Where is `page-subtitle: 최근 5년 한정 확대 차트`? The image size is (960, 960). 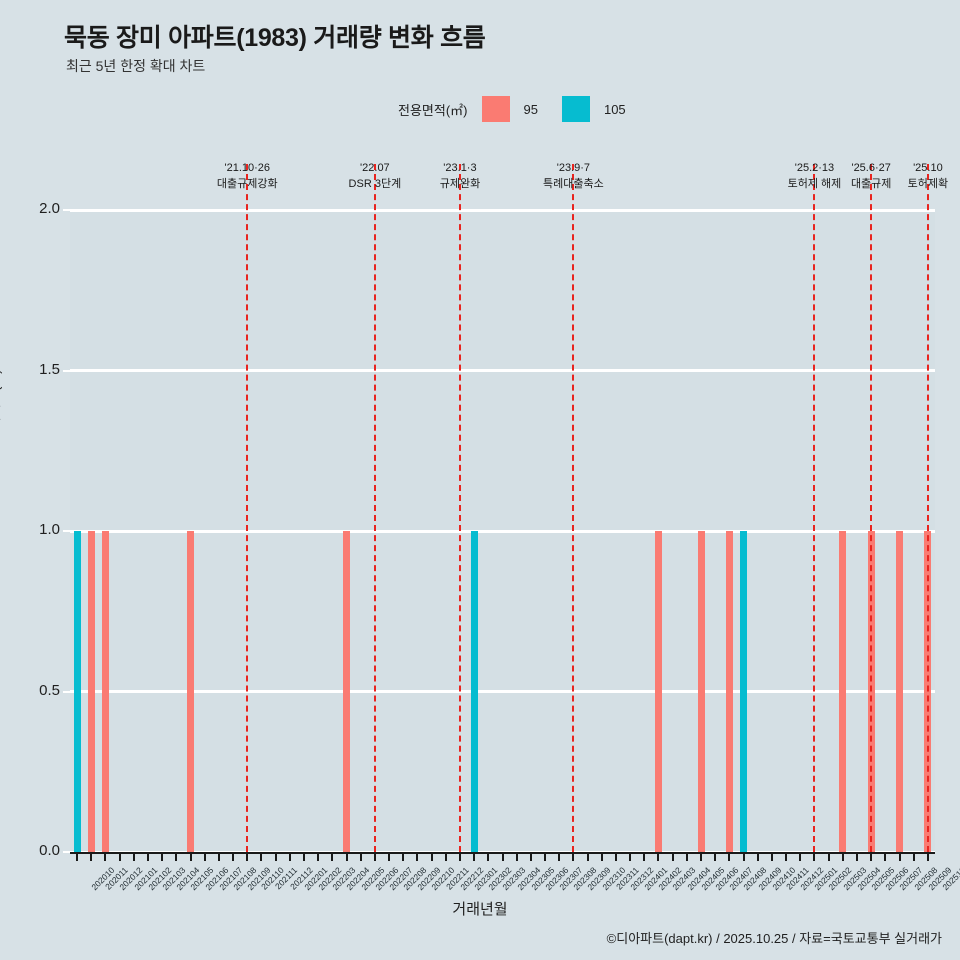 page-subtitle: 최근 5년 한정 확대 차트 is located at coordinates (136, 66).